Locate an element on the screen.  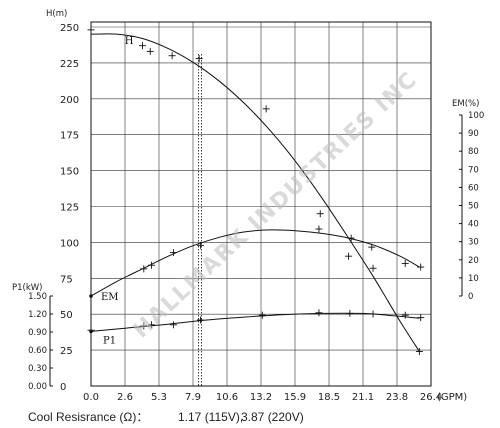
head-tick-label: 150 is located at coordinates (69, 172).